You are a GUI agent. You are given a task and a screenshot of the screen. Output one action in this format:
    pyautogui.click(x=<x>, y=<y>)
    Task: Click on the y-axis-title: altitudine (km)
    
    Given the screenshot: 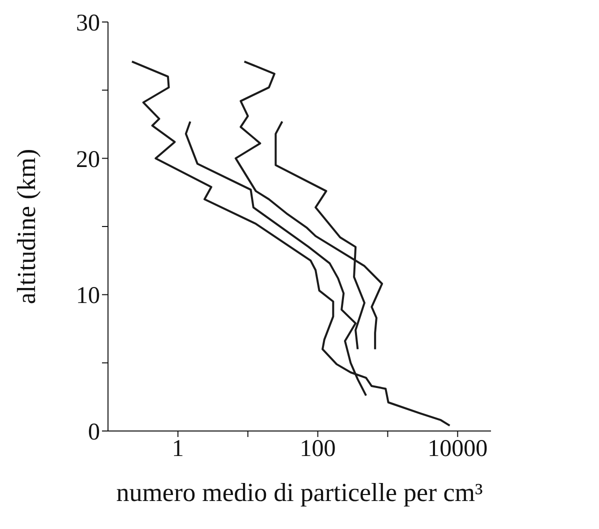 What is the action you would take?
    pyautogui.click(x=27, y=226)
    